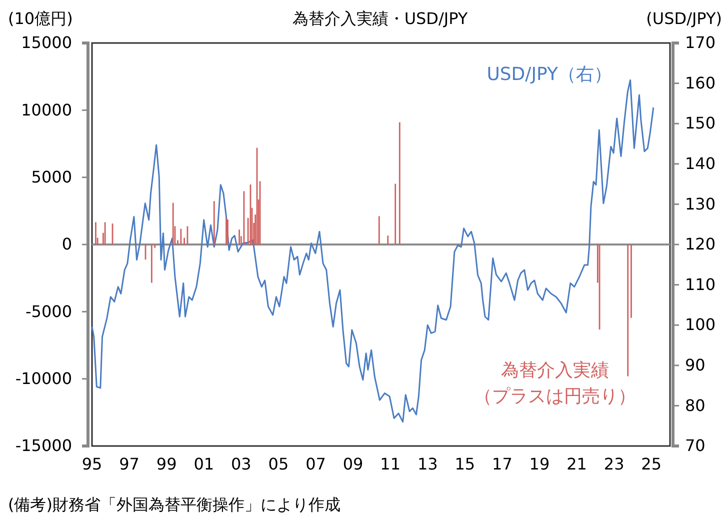 The height and width of the screenshot is (521, 728). Describe the element at coordinates (695, 405) in the screenshot. I see `y2-tick-label: 80` at that location.